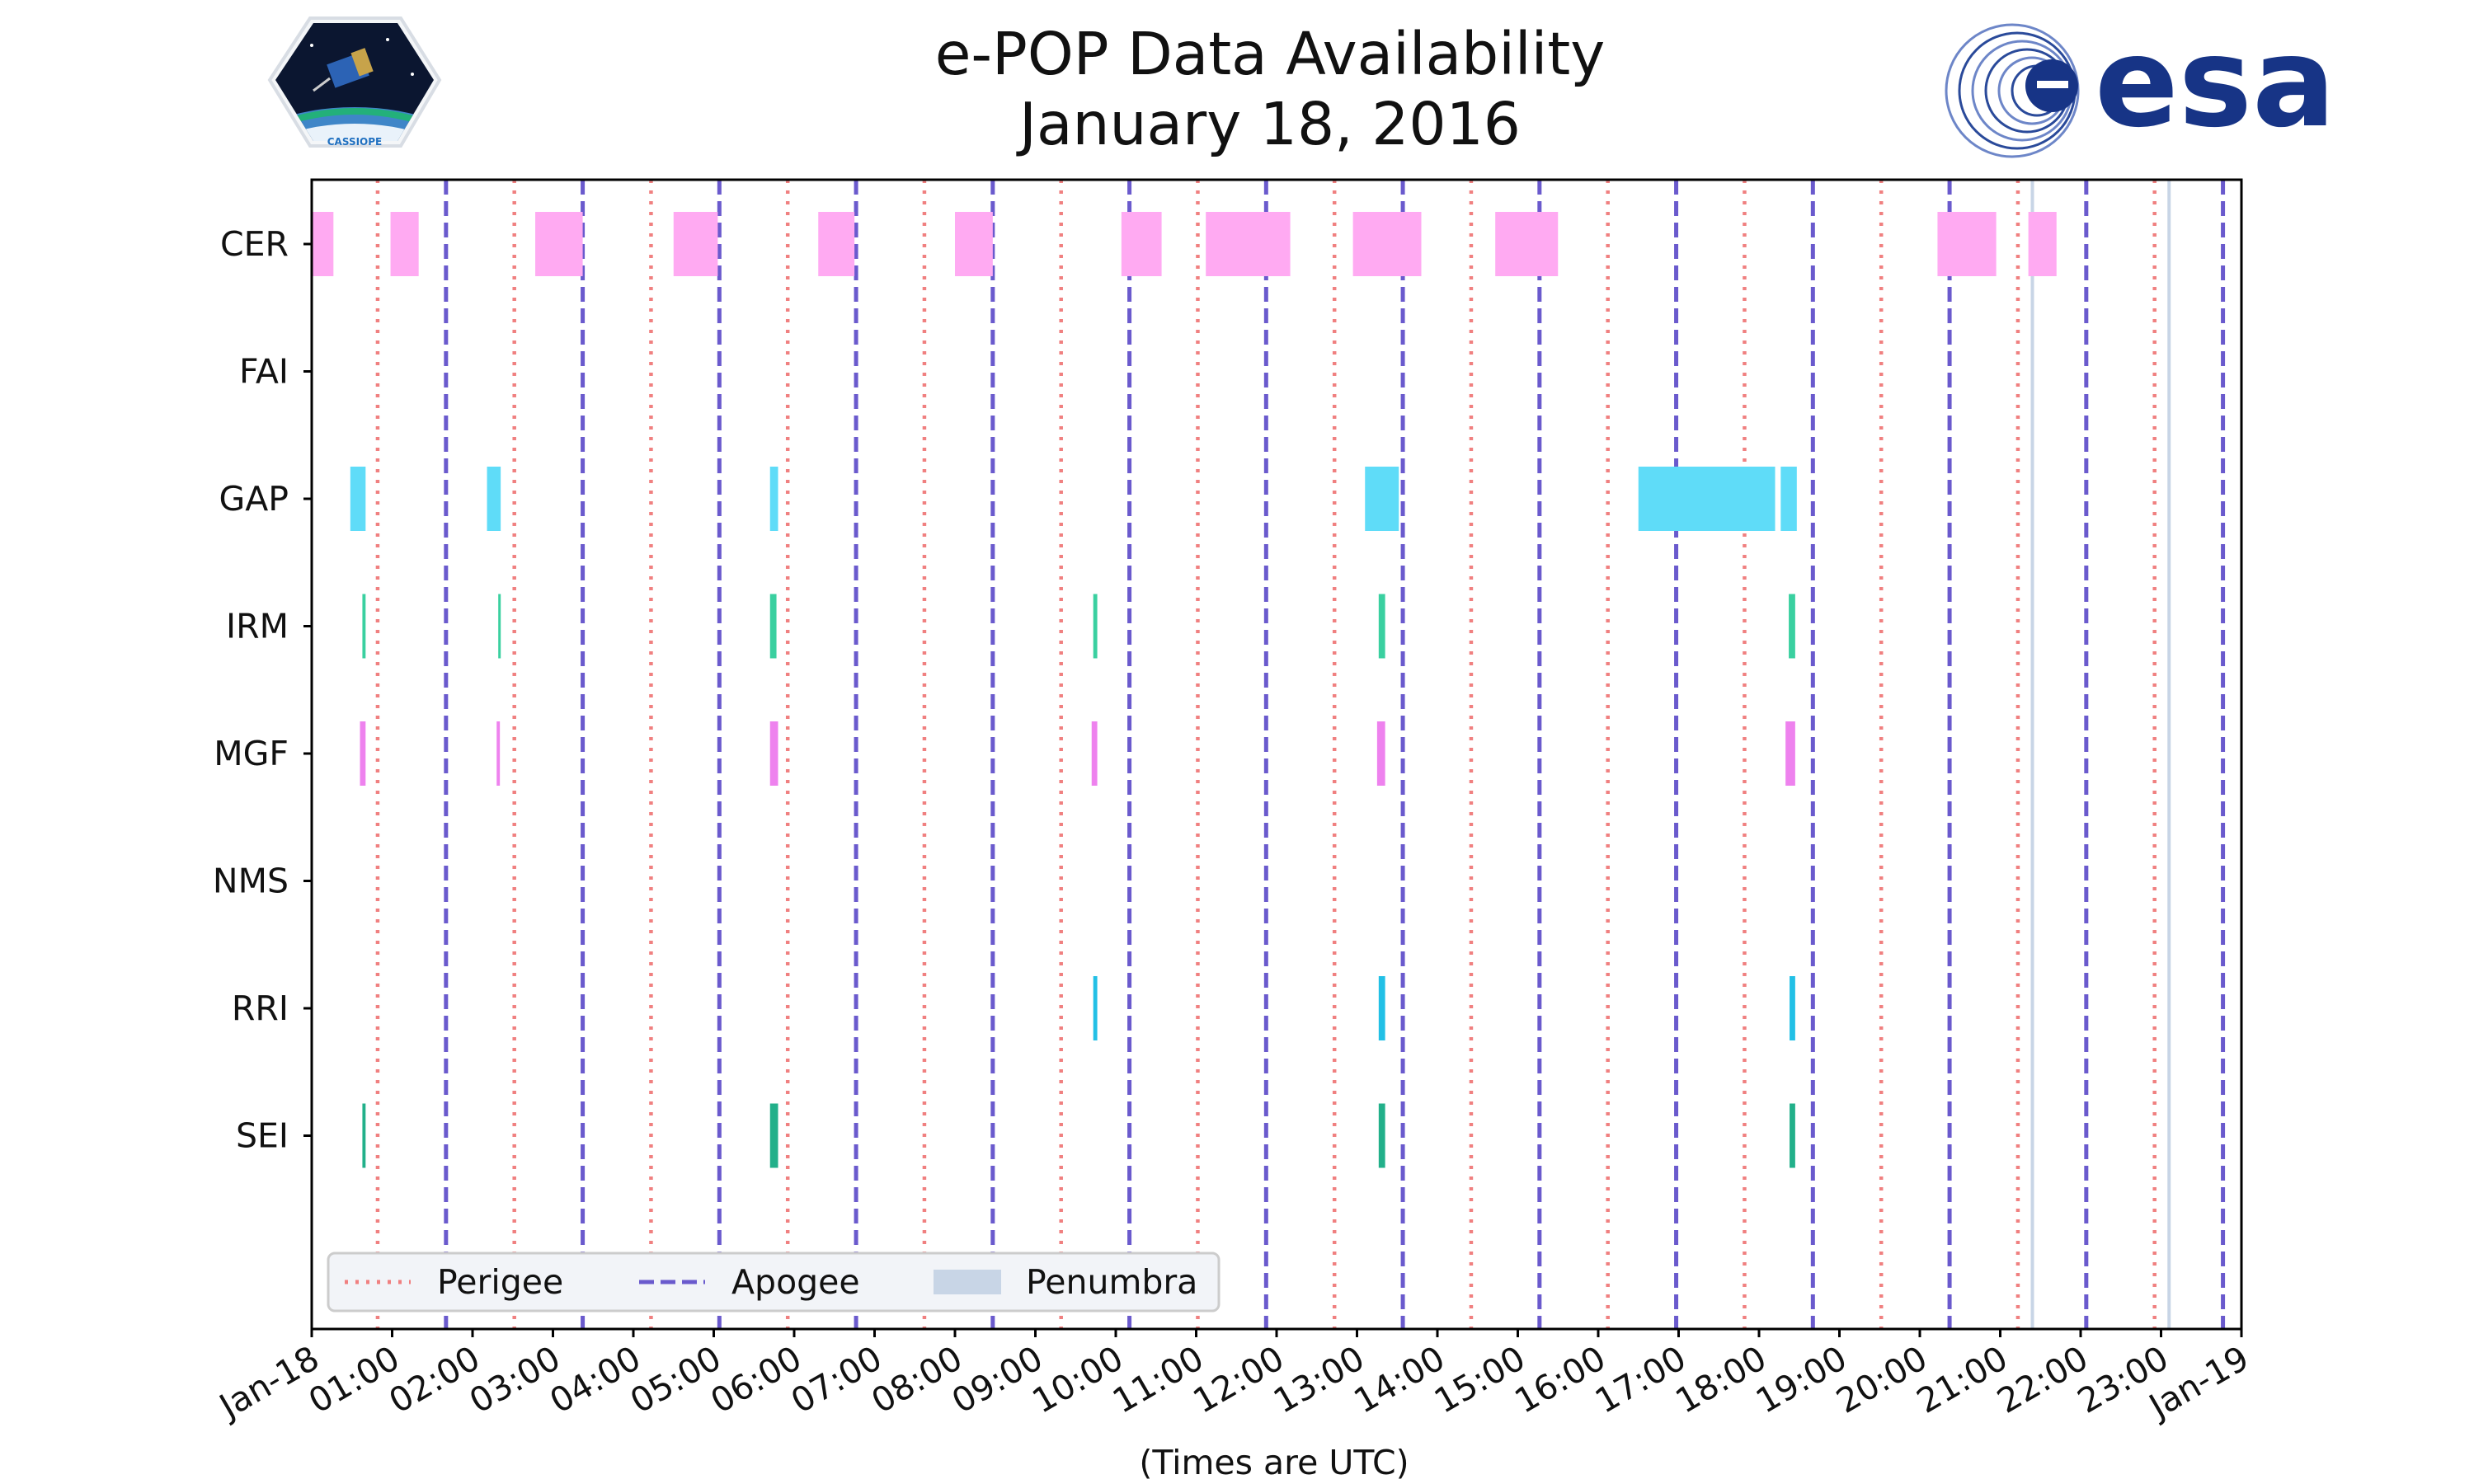 The width and height of the screenshot is (2474, 1484). I want to click on x-tick-label: 08:00, so click(917, 1379).